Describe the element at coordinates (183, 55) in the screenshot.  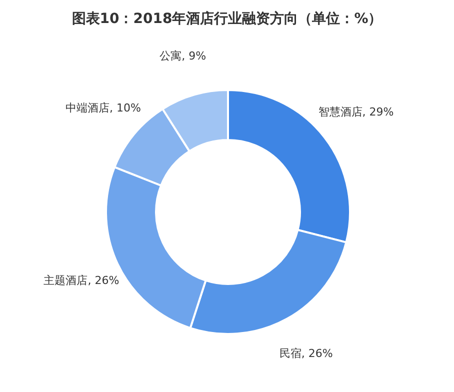
I see `slice-label: 公寓, 9%` at that location.